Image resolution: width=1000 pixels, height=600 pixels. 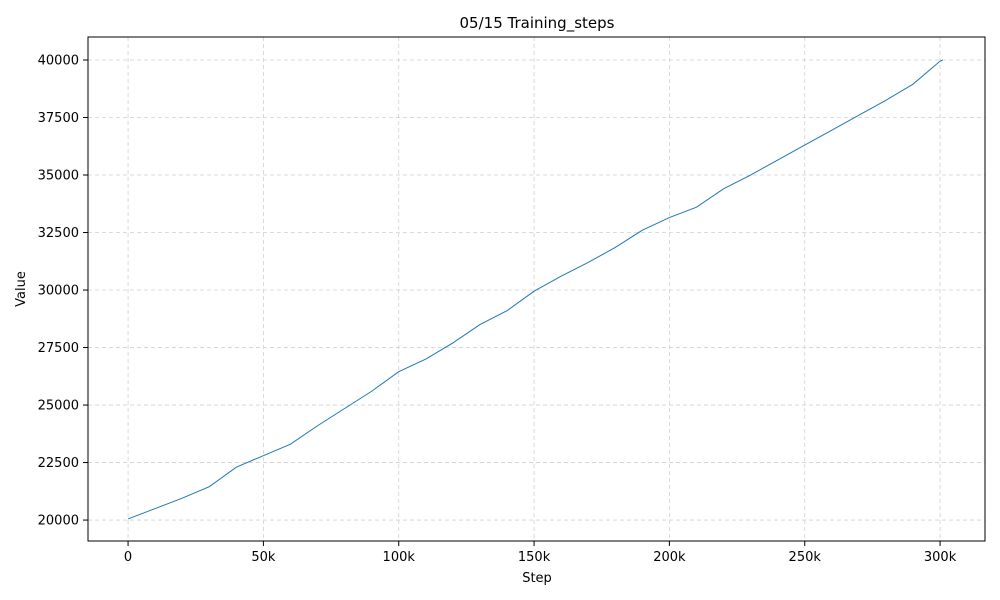 What do you see at coordinates (669, 557) in the screenshot?
I see `x-tick-label: 200k` at bounding box center [669, 557].